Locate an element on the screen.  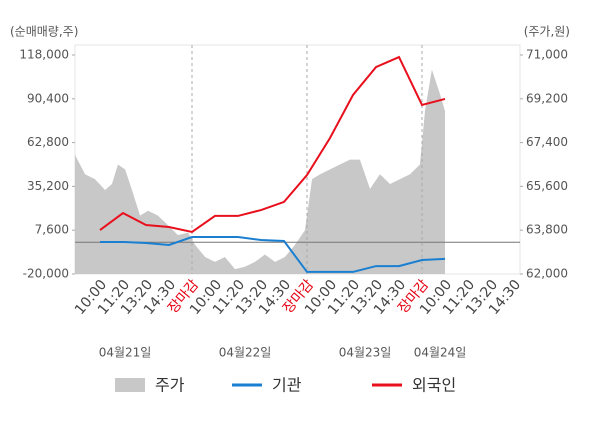
y2-tick-label: 67,400 is located at coordinates (547, 142).